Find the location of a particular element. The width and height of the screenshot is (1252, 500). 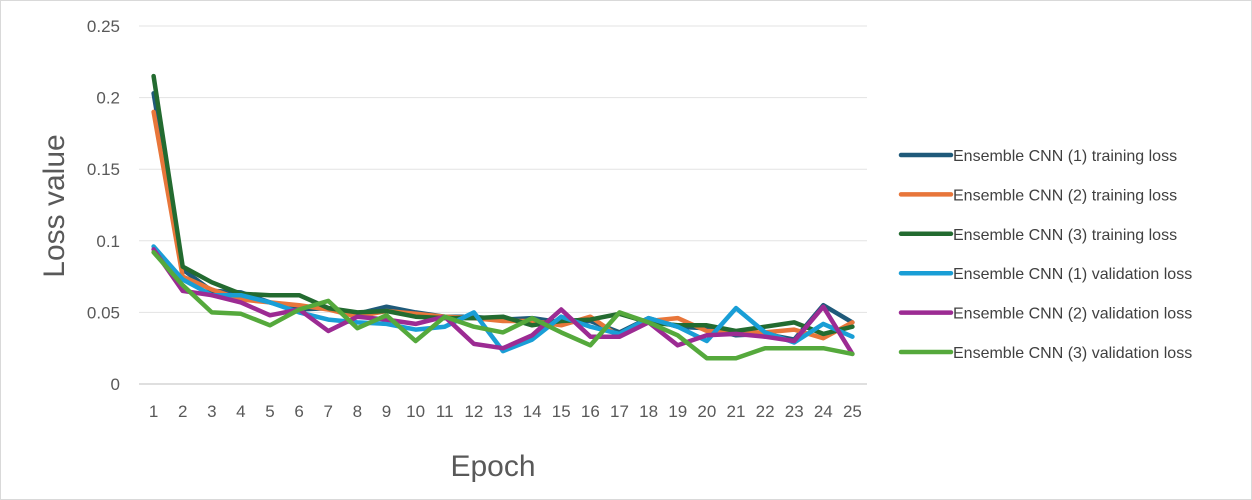

x-tick-label: 8 is located at coordinates (357, 411).